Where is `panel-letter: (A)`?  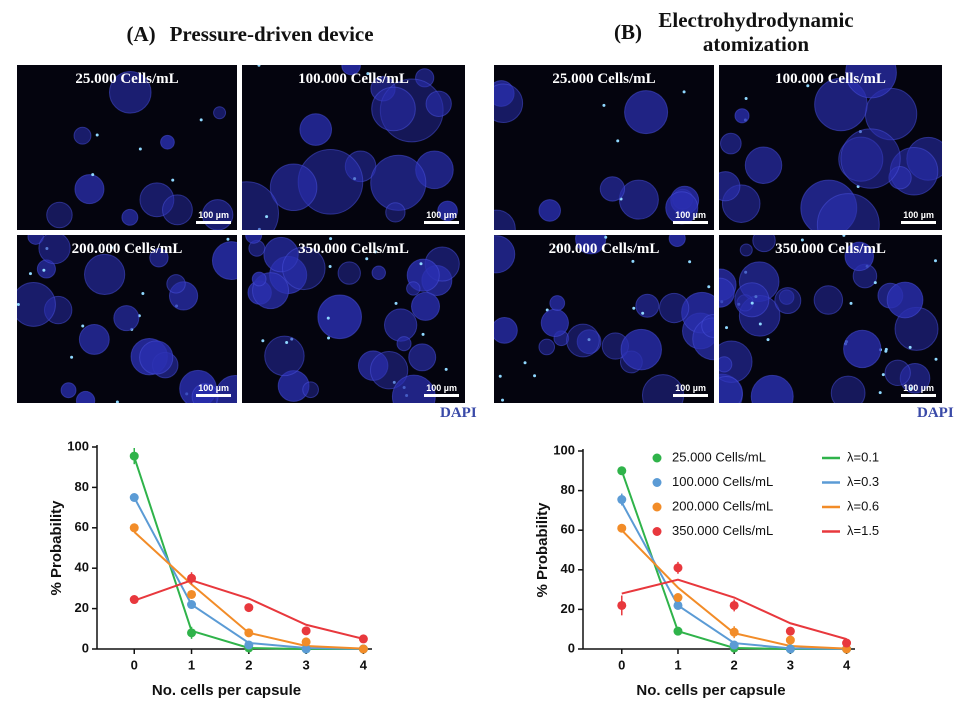 panel-letter: (A) is located at coordinates (141, 34).